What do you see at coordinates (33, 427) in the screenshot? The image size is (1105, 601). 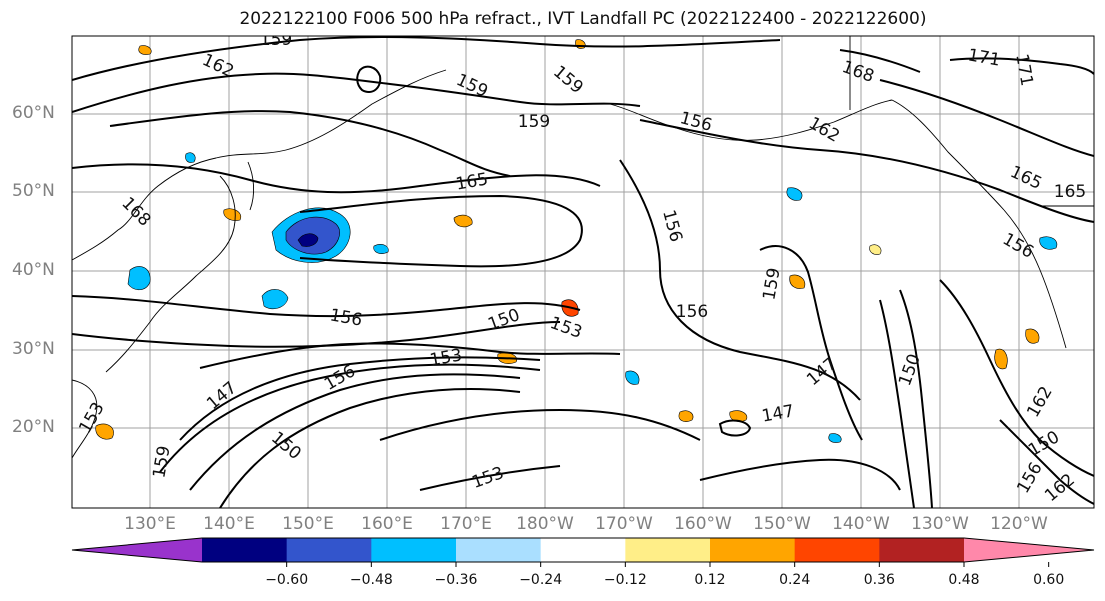 I see `latitude-label: 20°N` at bounding box center [33, 427].